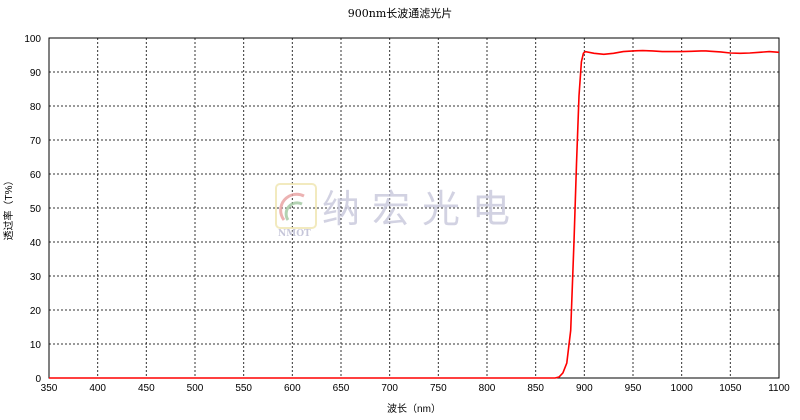 This screenshot has height=420, width=800. What do you see at coordinates (422, 209) in the screenshot?
I see `watermark-text: 纳宏光电` at bounding box center [422, 209].